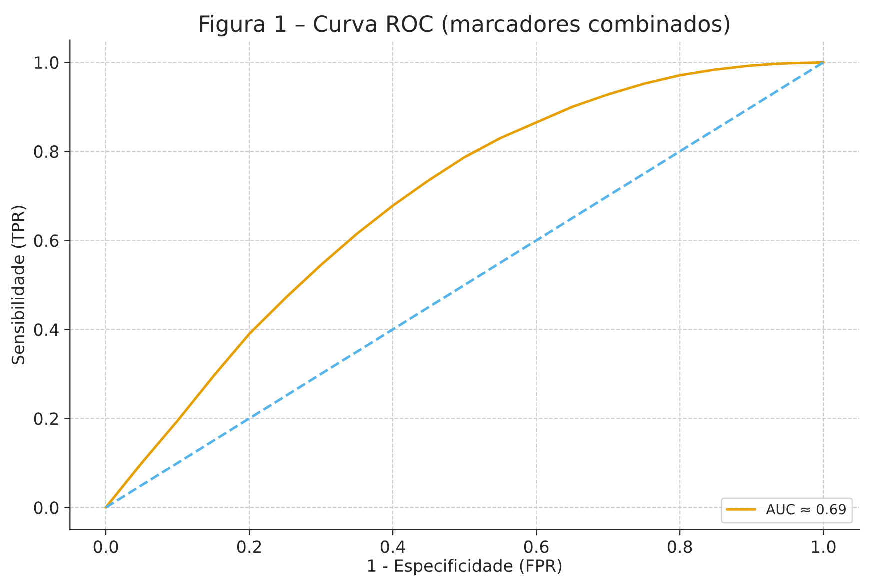 This screenshot has width=877, height=576. I want to click on y-tick-label: 0.8, so click(46, 152).